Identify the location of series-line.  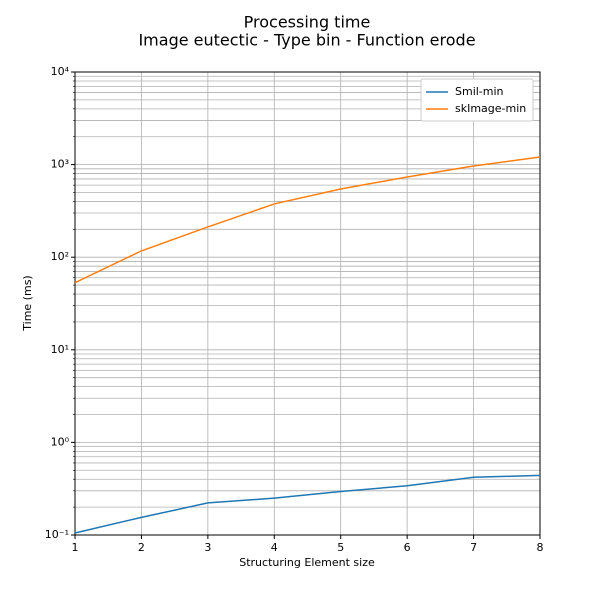
(307, 504).